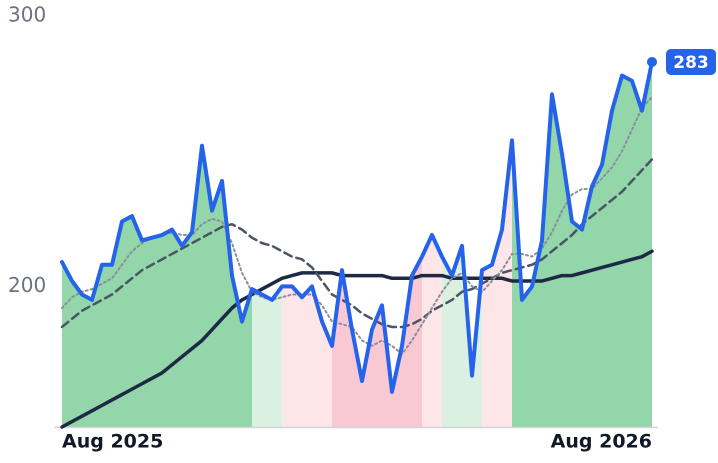 The height and width of the screenshot is (463, 718). What do you see at coordinates (27, 15) in the screenshot?
I see `y-tick-label: 300` at bounding box center [27, 15].